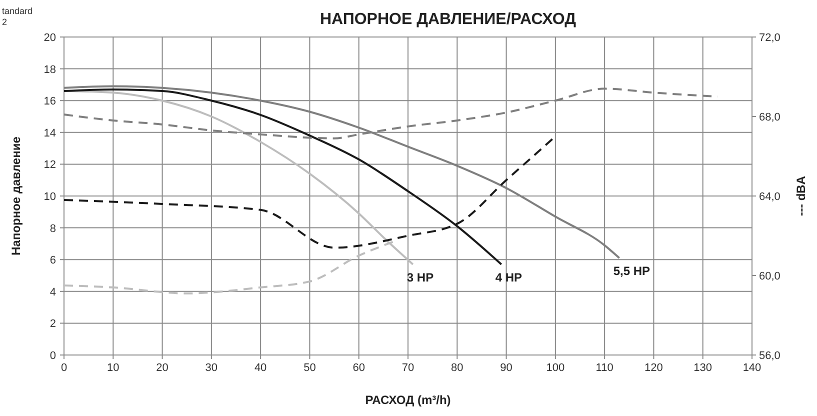  What do you see at coordinates (358, 368) in the screenshot?
I see `x-tick-label: 60` at bounding box center [358, 368].